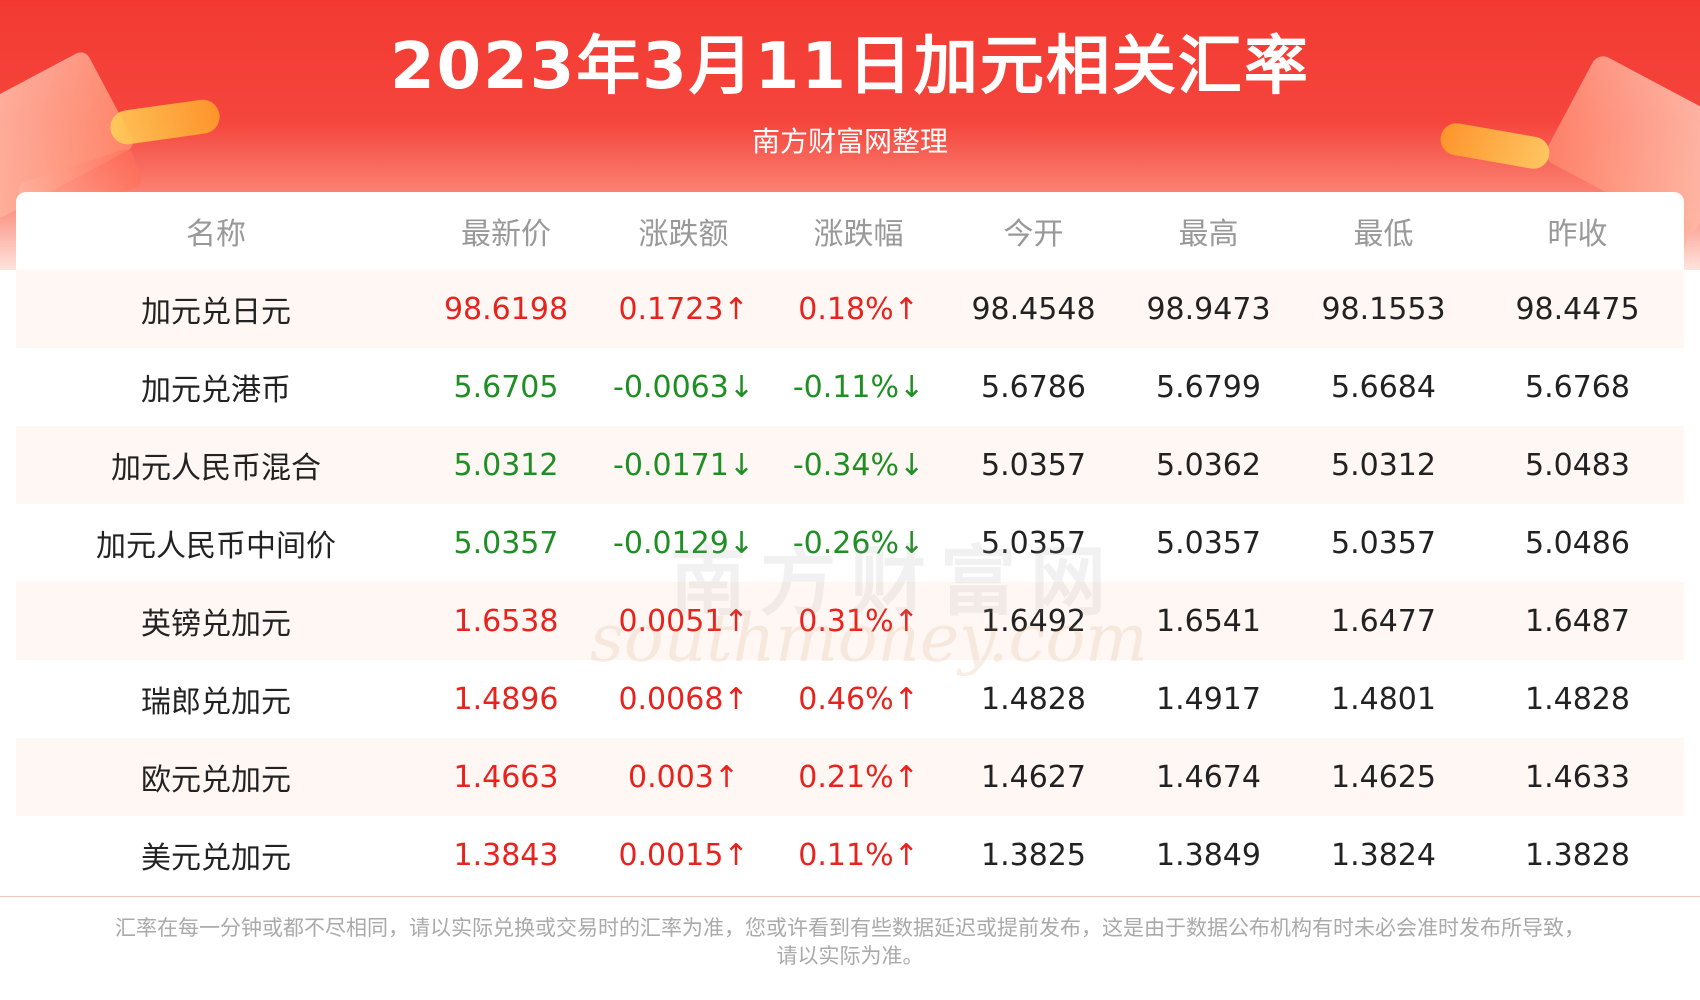  What do you see at coordinates (1033, 621) in the screenshot?
I see `cell-open: 1.6492` at bounding box center [1033, 621].